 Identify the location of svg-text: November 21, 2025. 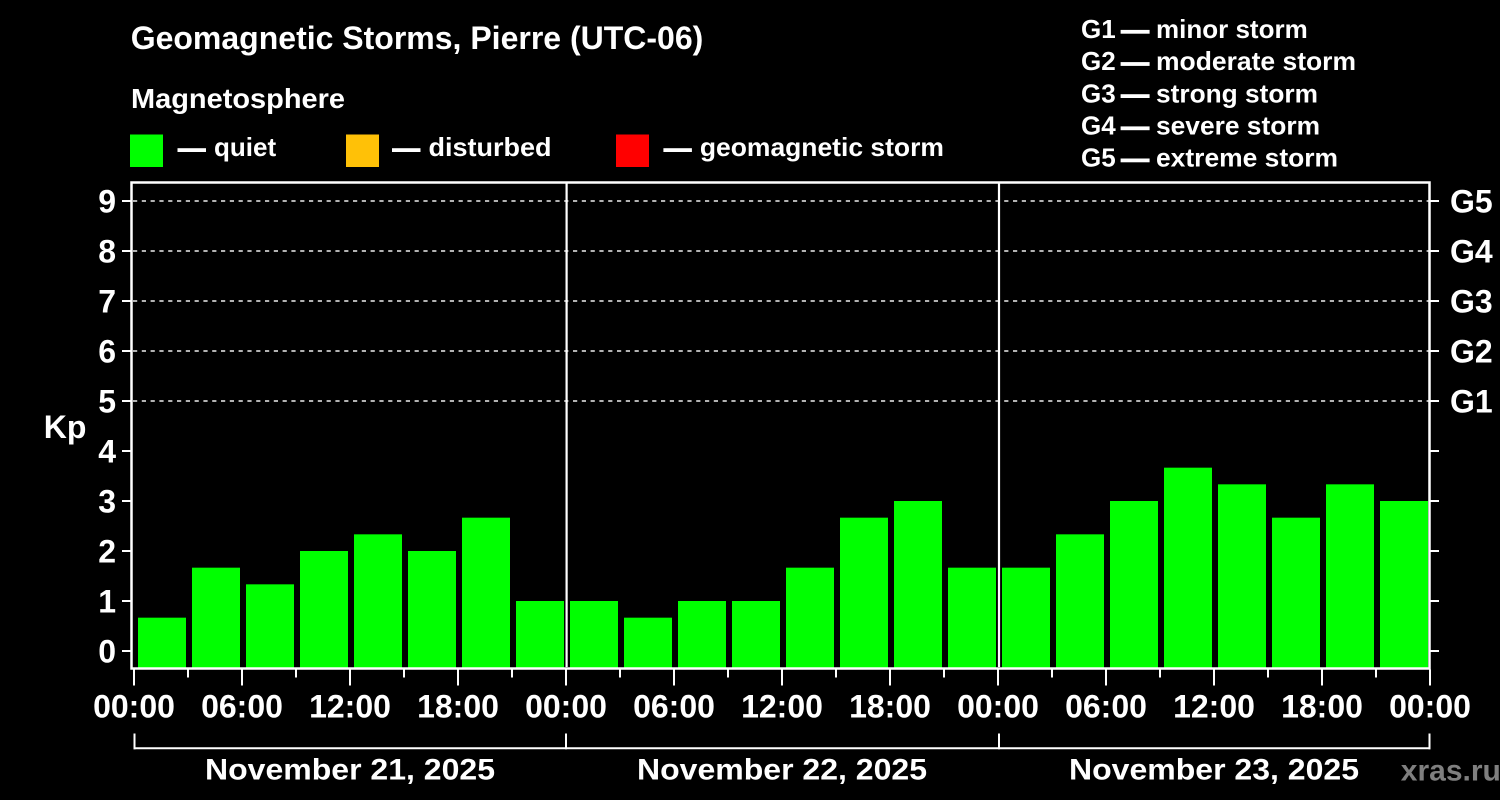
(350, 769).